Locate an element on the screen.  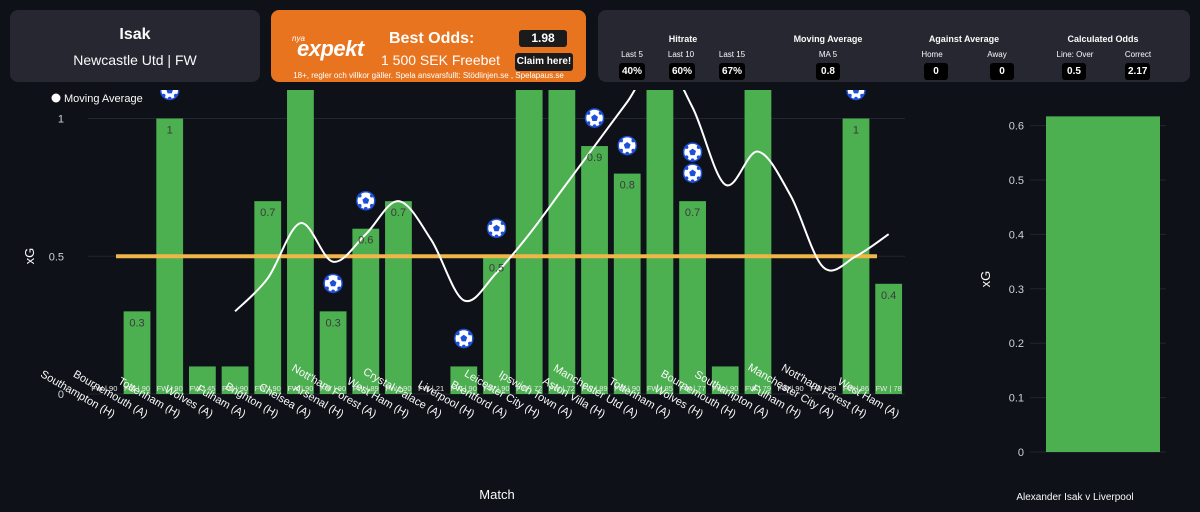
bar-value-label: 0.9 is located at coordinates (594, 158).